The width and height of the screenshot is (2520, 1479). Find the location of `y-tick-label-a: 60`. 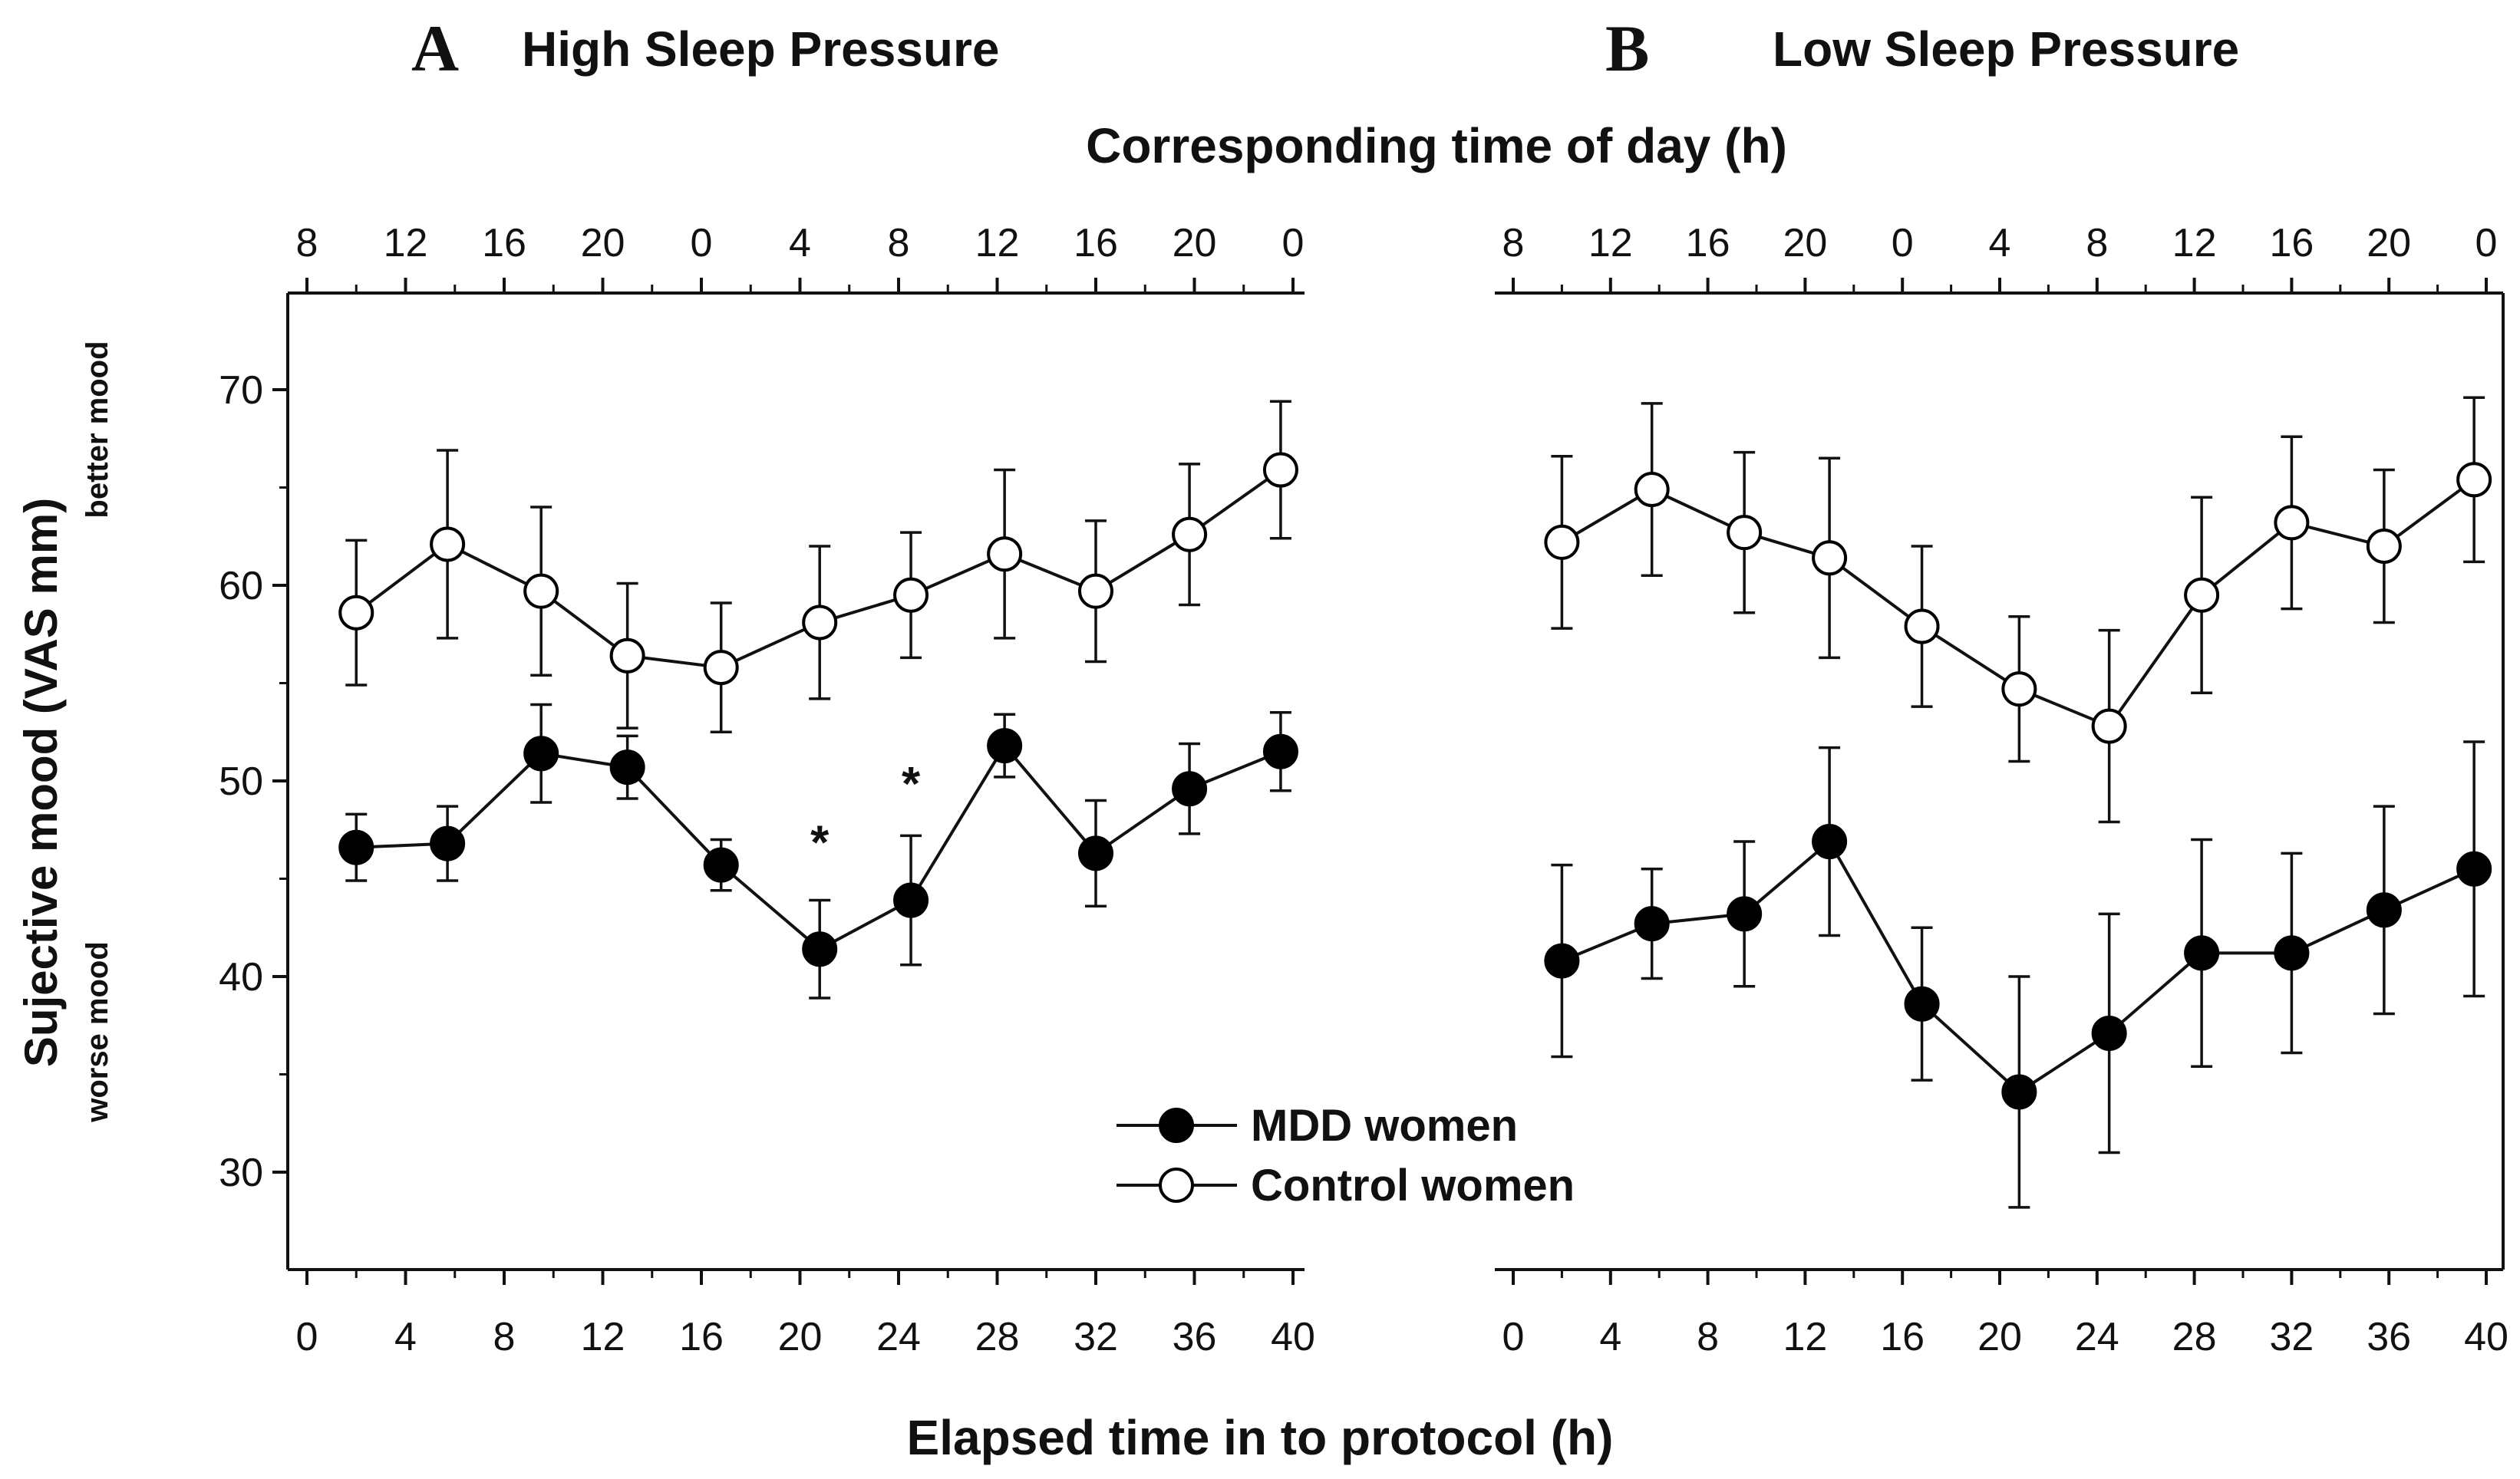

y-tick-label-a: 60 is located at coordinates (241, 586).